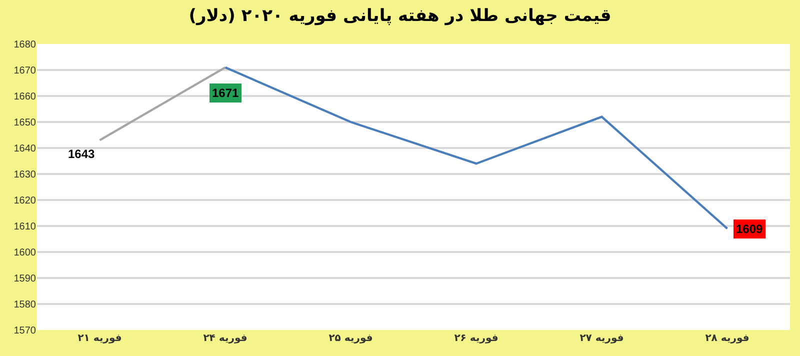 The width and height of the screenshot is (800, 356). I want to click on y-tick-label: 1600, so click(25, 253).